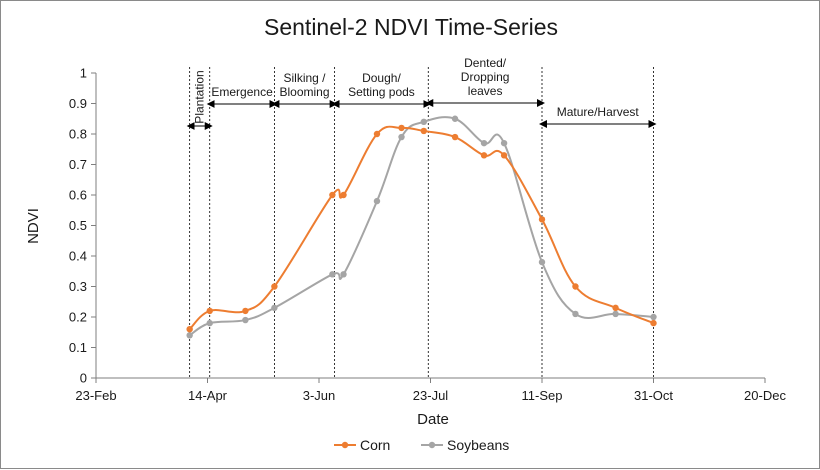  I want to click on chart-title: Sentinel-2 NDVI Time-Series, so click(411, 27).